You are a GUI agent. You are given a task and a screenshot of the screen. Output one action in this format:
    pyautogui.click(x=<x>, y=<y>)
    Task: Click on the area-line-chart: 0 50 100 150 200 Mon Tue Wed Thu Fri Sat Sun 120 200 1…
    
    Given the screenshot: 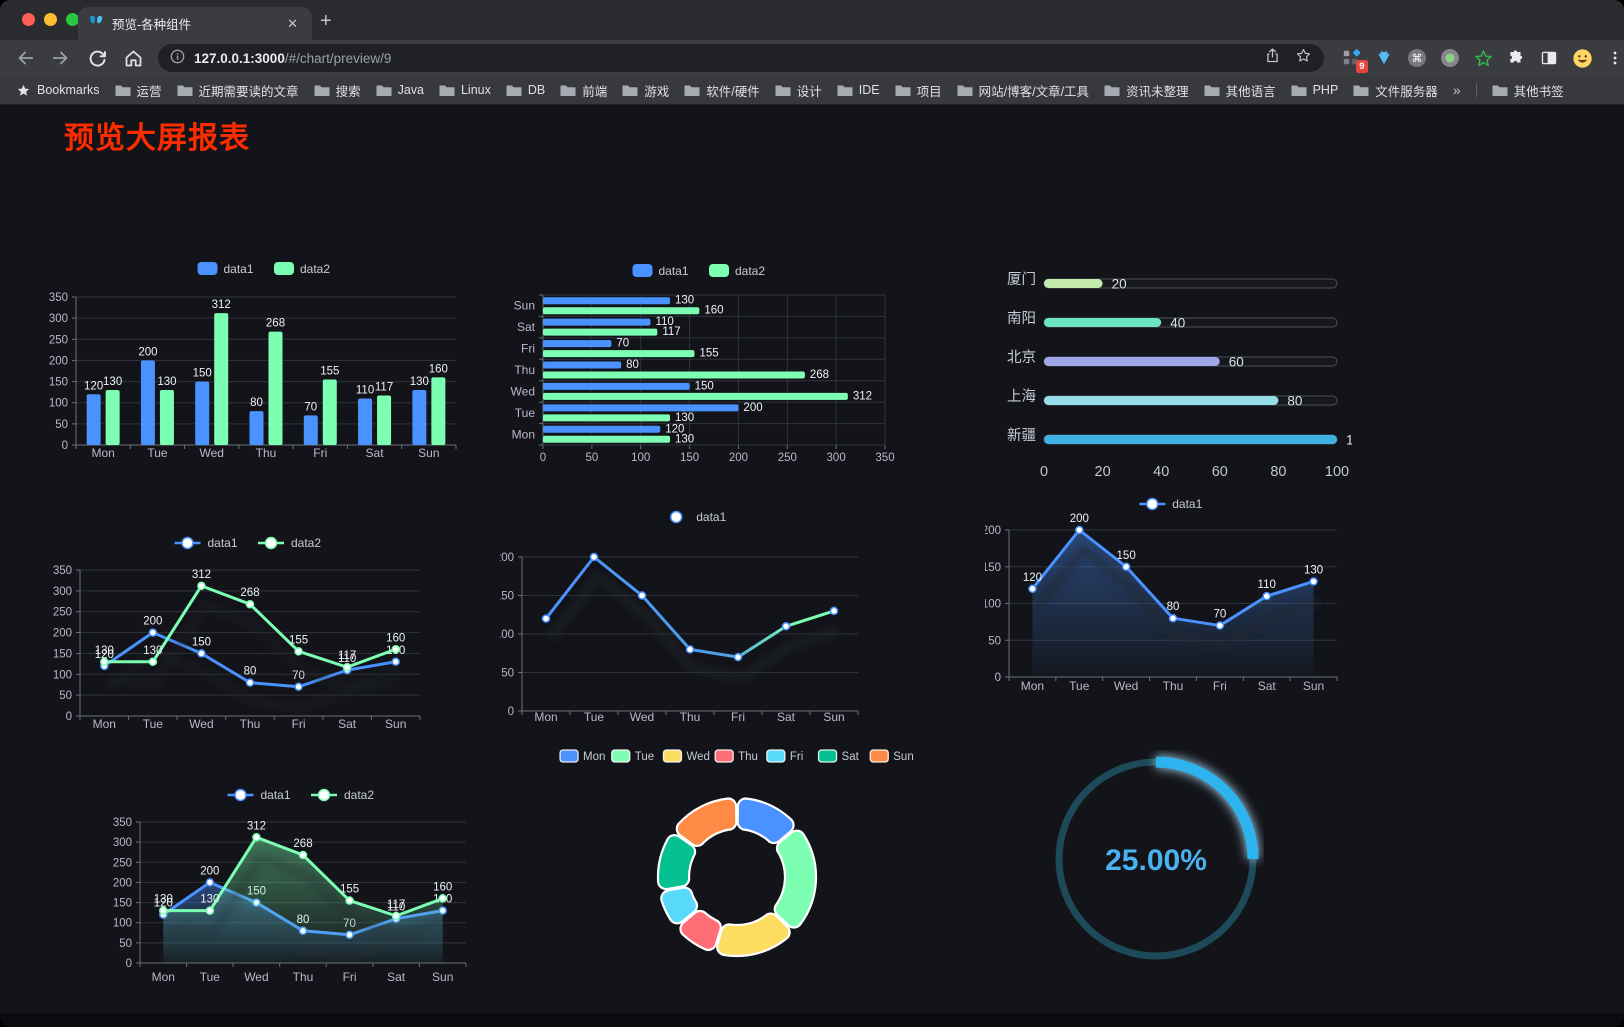 What is the action you would take?
    pyautogui.click(x=1168, y=594)
    